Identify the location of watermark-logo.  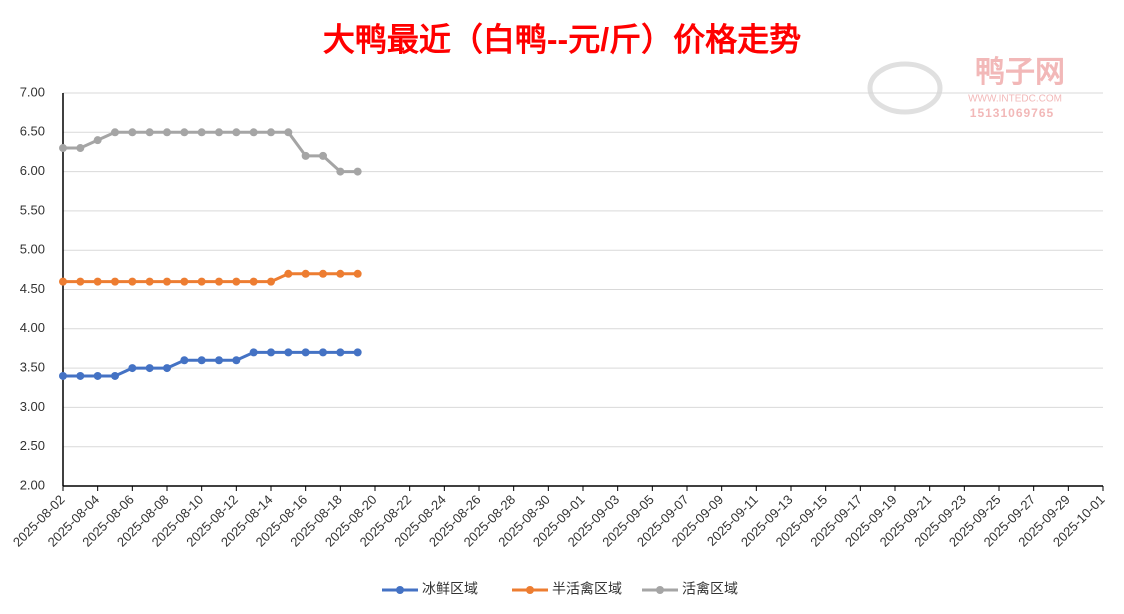
(905, 88).